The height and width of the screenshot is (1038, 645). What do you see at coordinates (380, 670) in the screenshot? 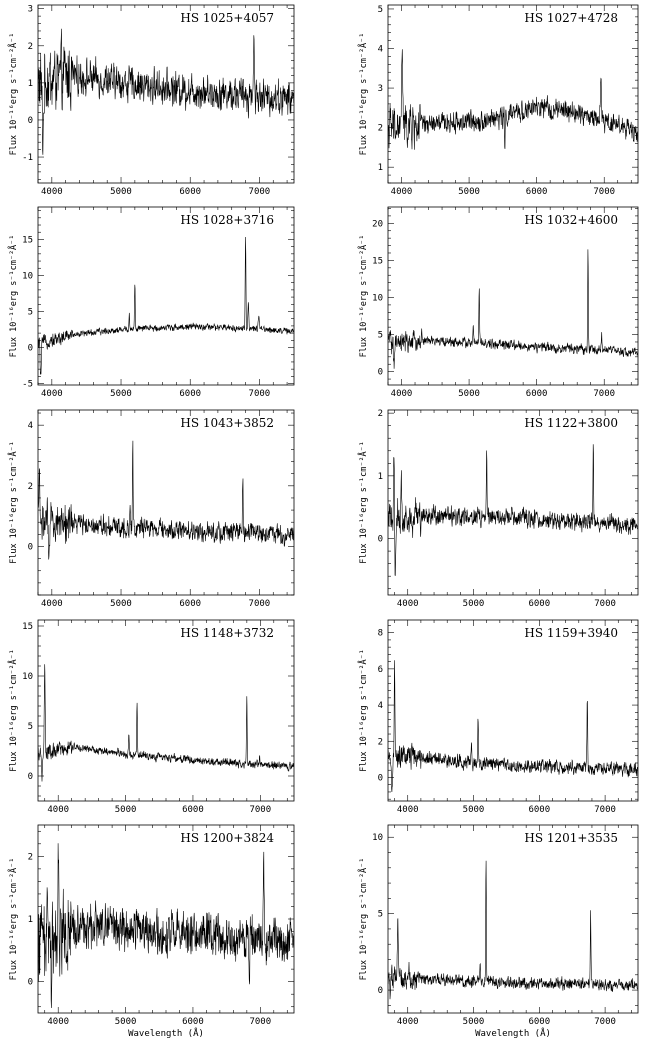
I see `y-tick-label: 6` at bounding box center [380, 670].